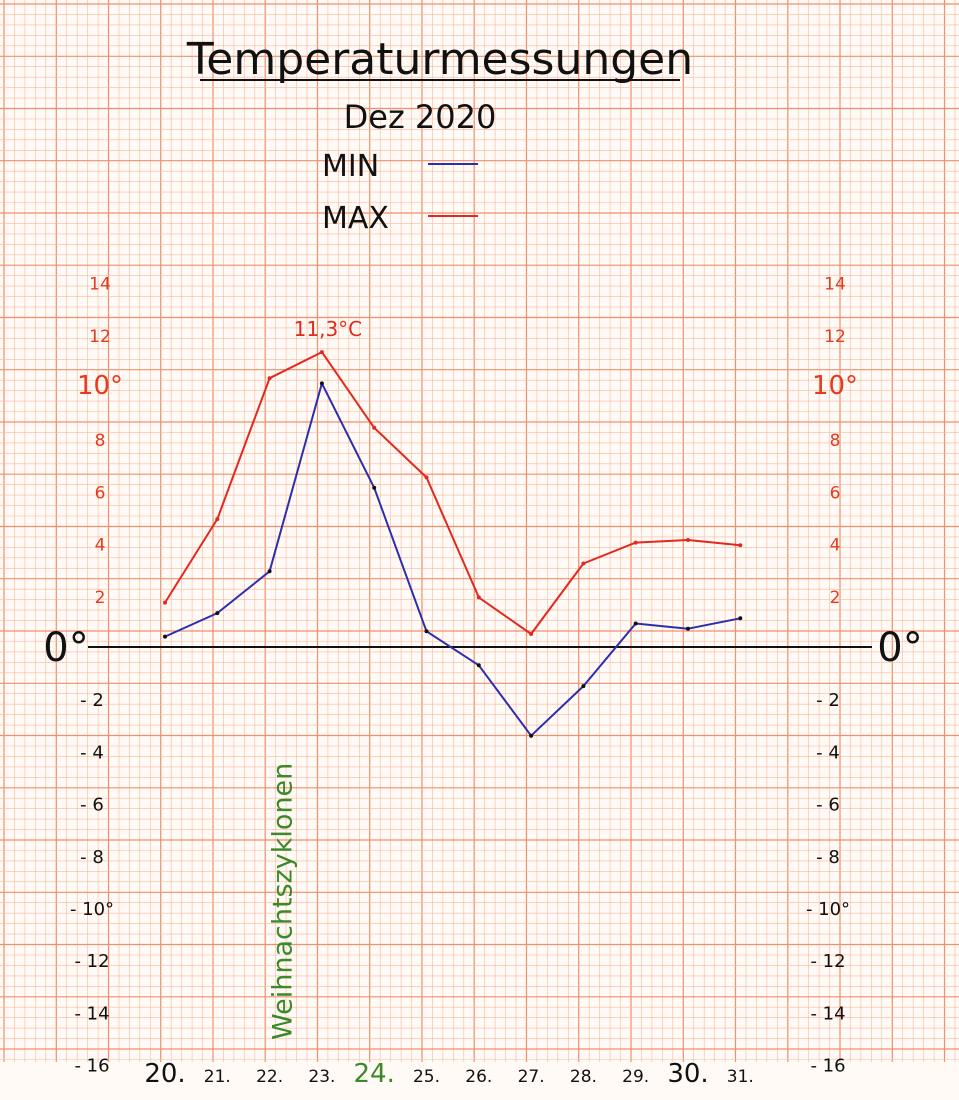 This screenshot has width=959, height=1100. Describe the element at coordinates (269, 1077) in the screenshot. I see `x-tick-label: 22.` at that location.